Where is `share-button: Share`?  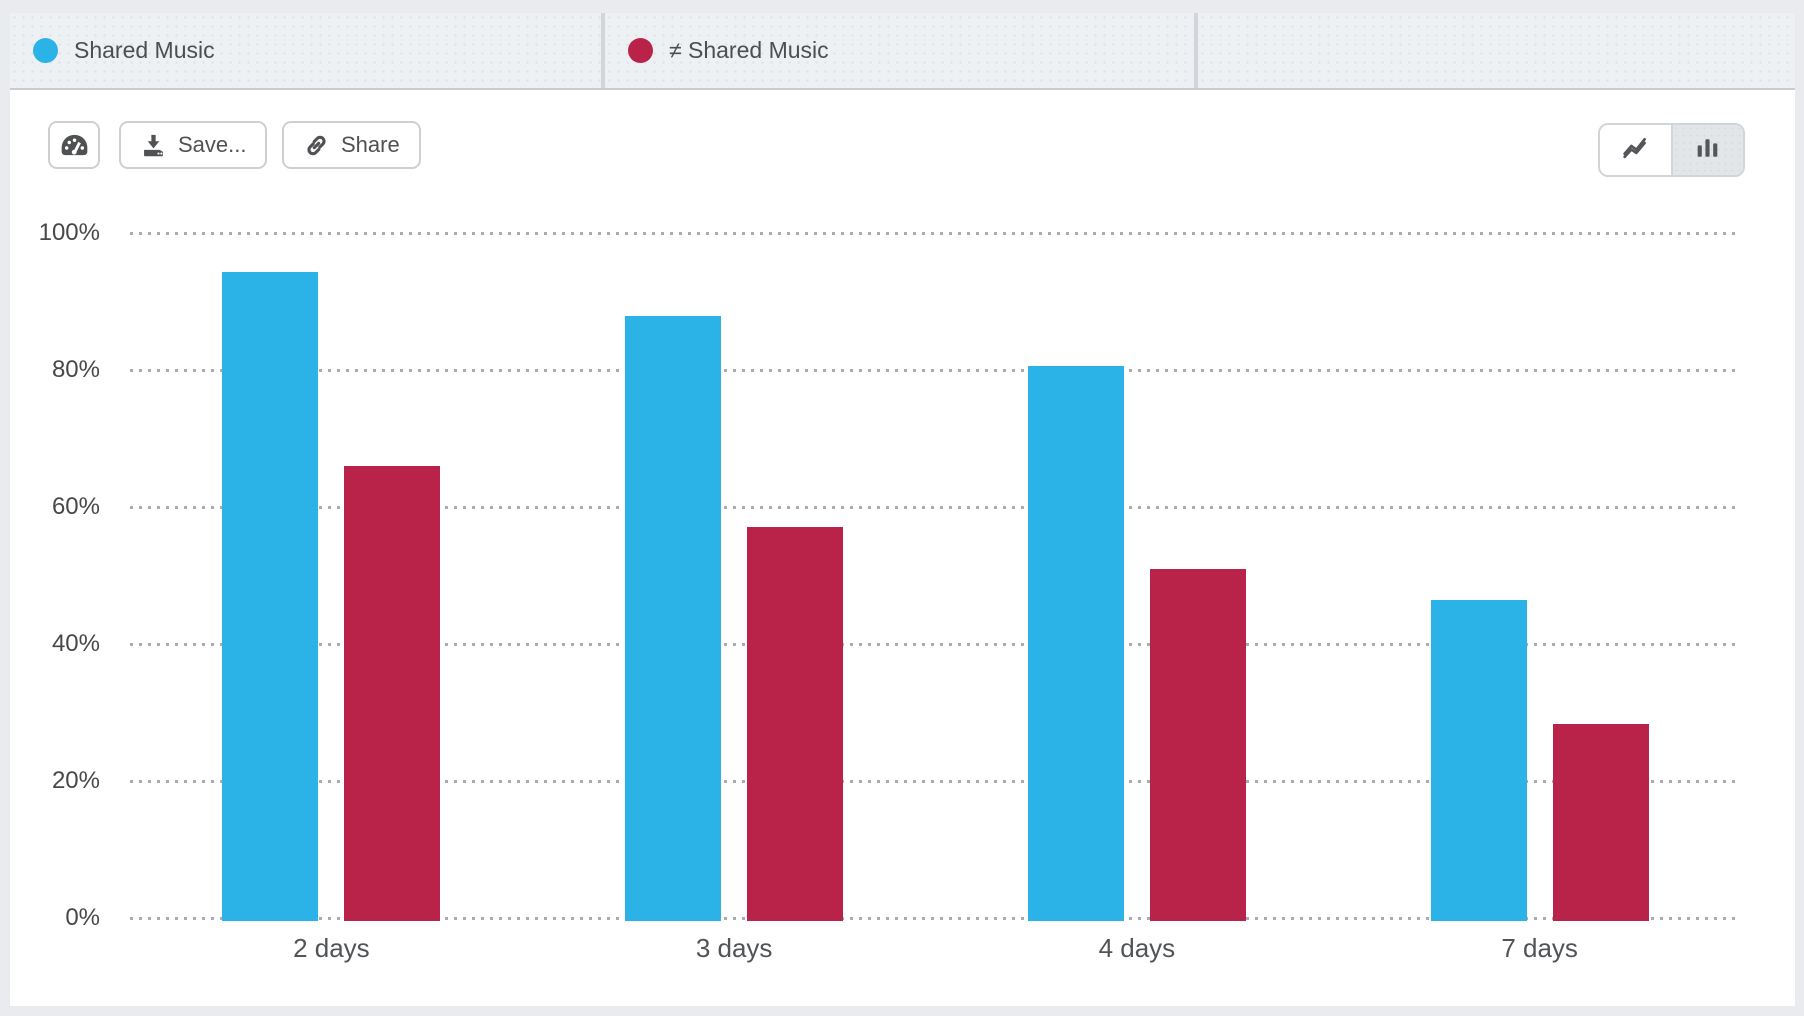
share-button: Share is located at coordinates (351, 145).